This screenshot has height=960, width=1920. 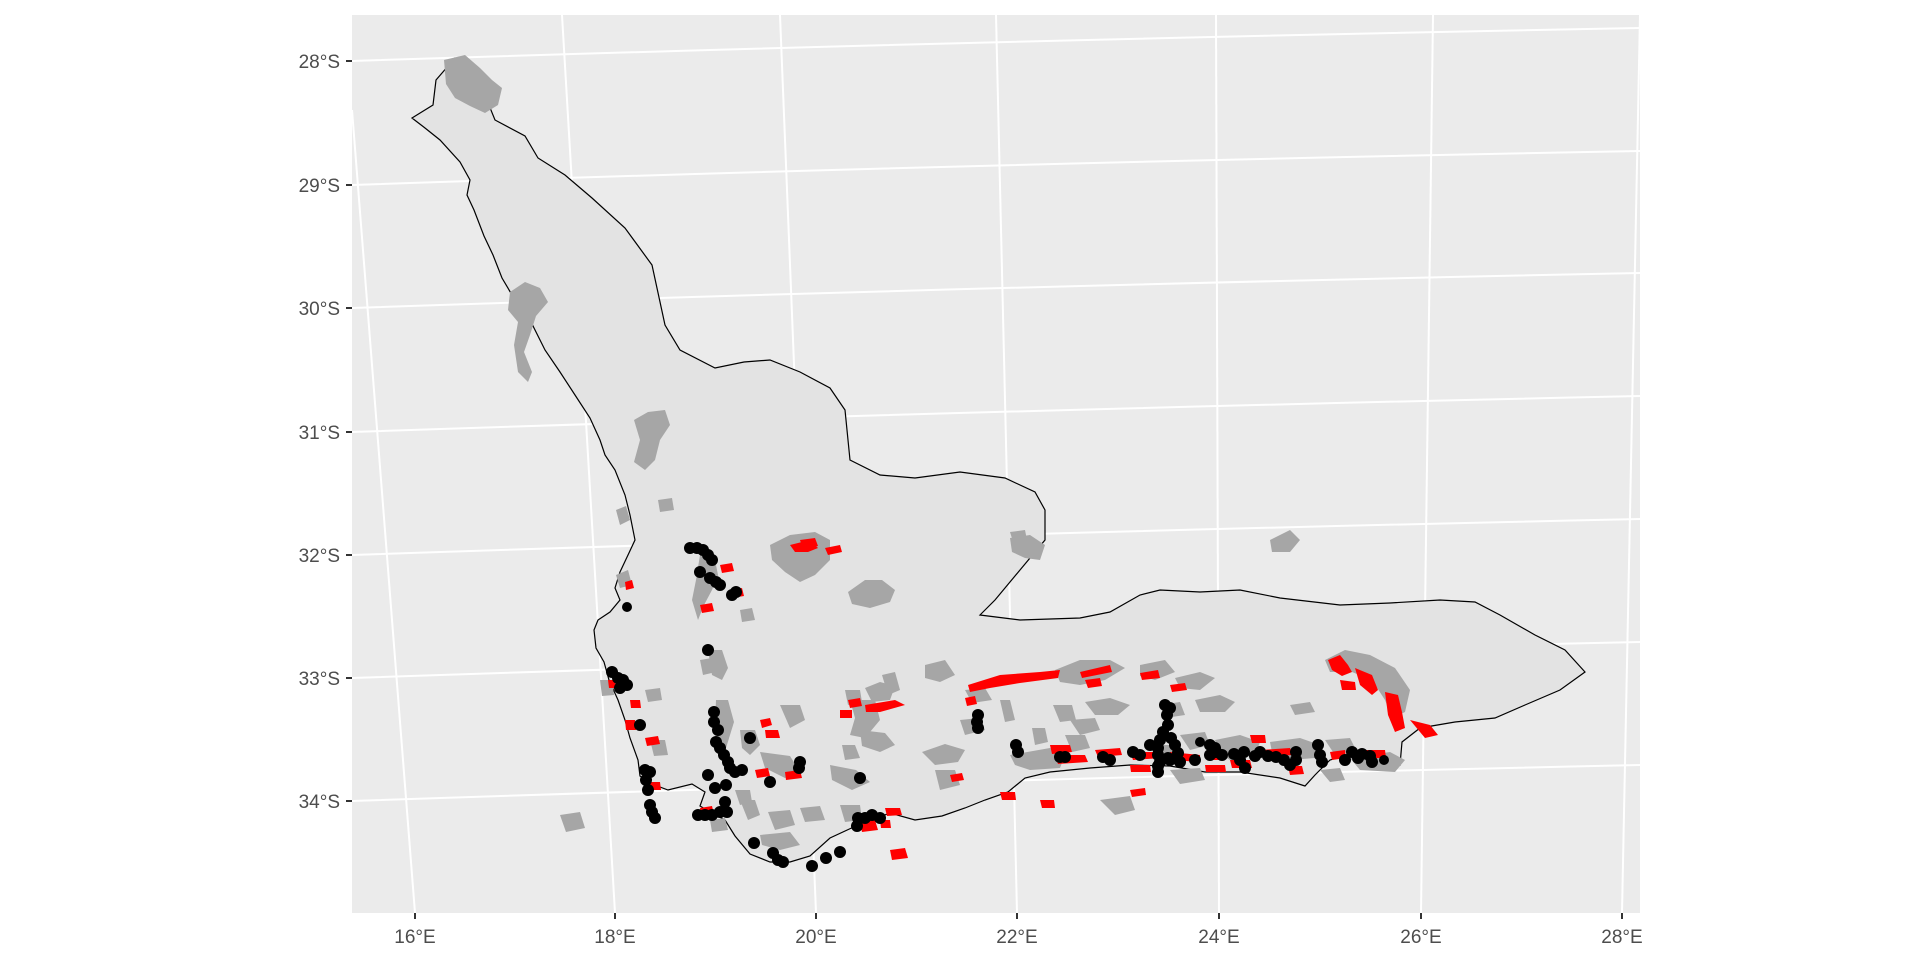 I want to click on x-axis: 16°E 18°E 20°E 22°E 24°E 26°E 28°E, so click(x=1018, y=930).